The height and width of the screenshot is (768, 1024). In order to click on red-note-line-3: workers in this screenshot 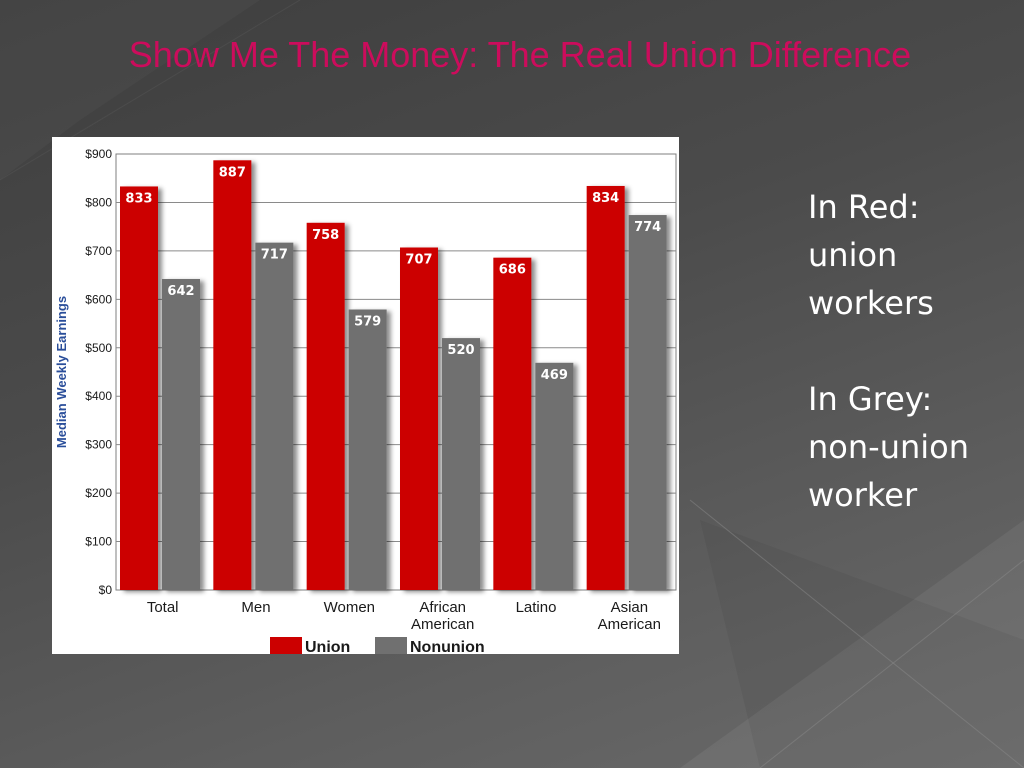, I will do `click(871, 303)`.